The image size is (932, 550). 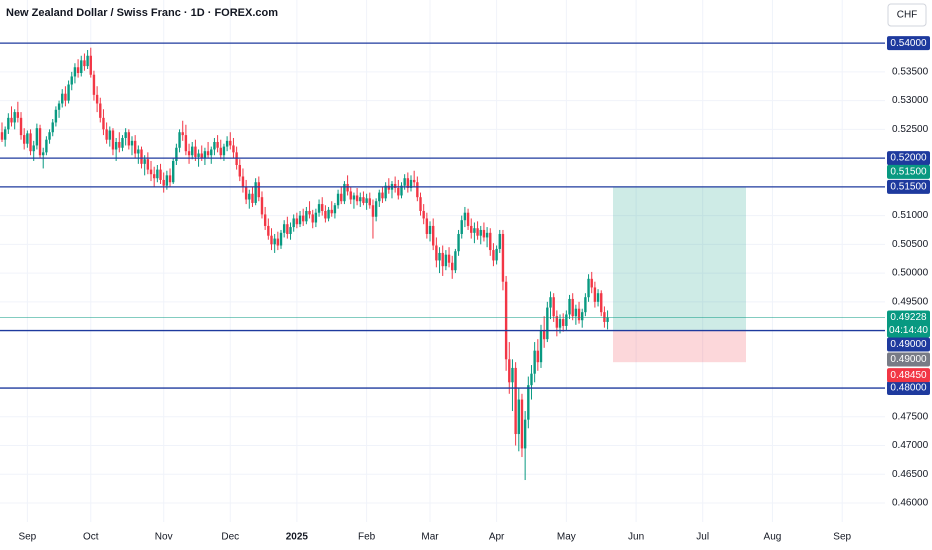 I want to click on y-tick-label: 0.50500, so click(x=910, y=244).